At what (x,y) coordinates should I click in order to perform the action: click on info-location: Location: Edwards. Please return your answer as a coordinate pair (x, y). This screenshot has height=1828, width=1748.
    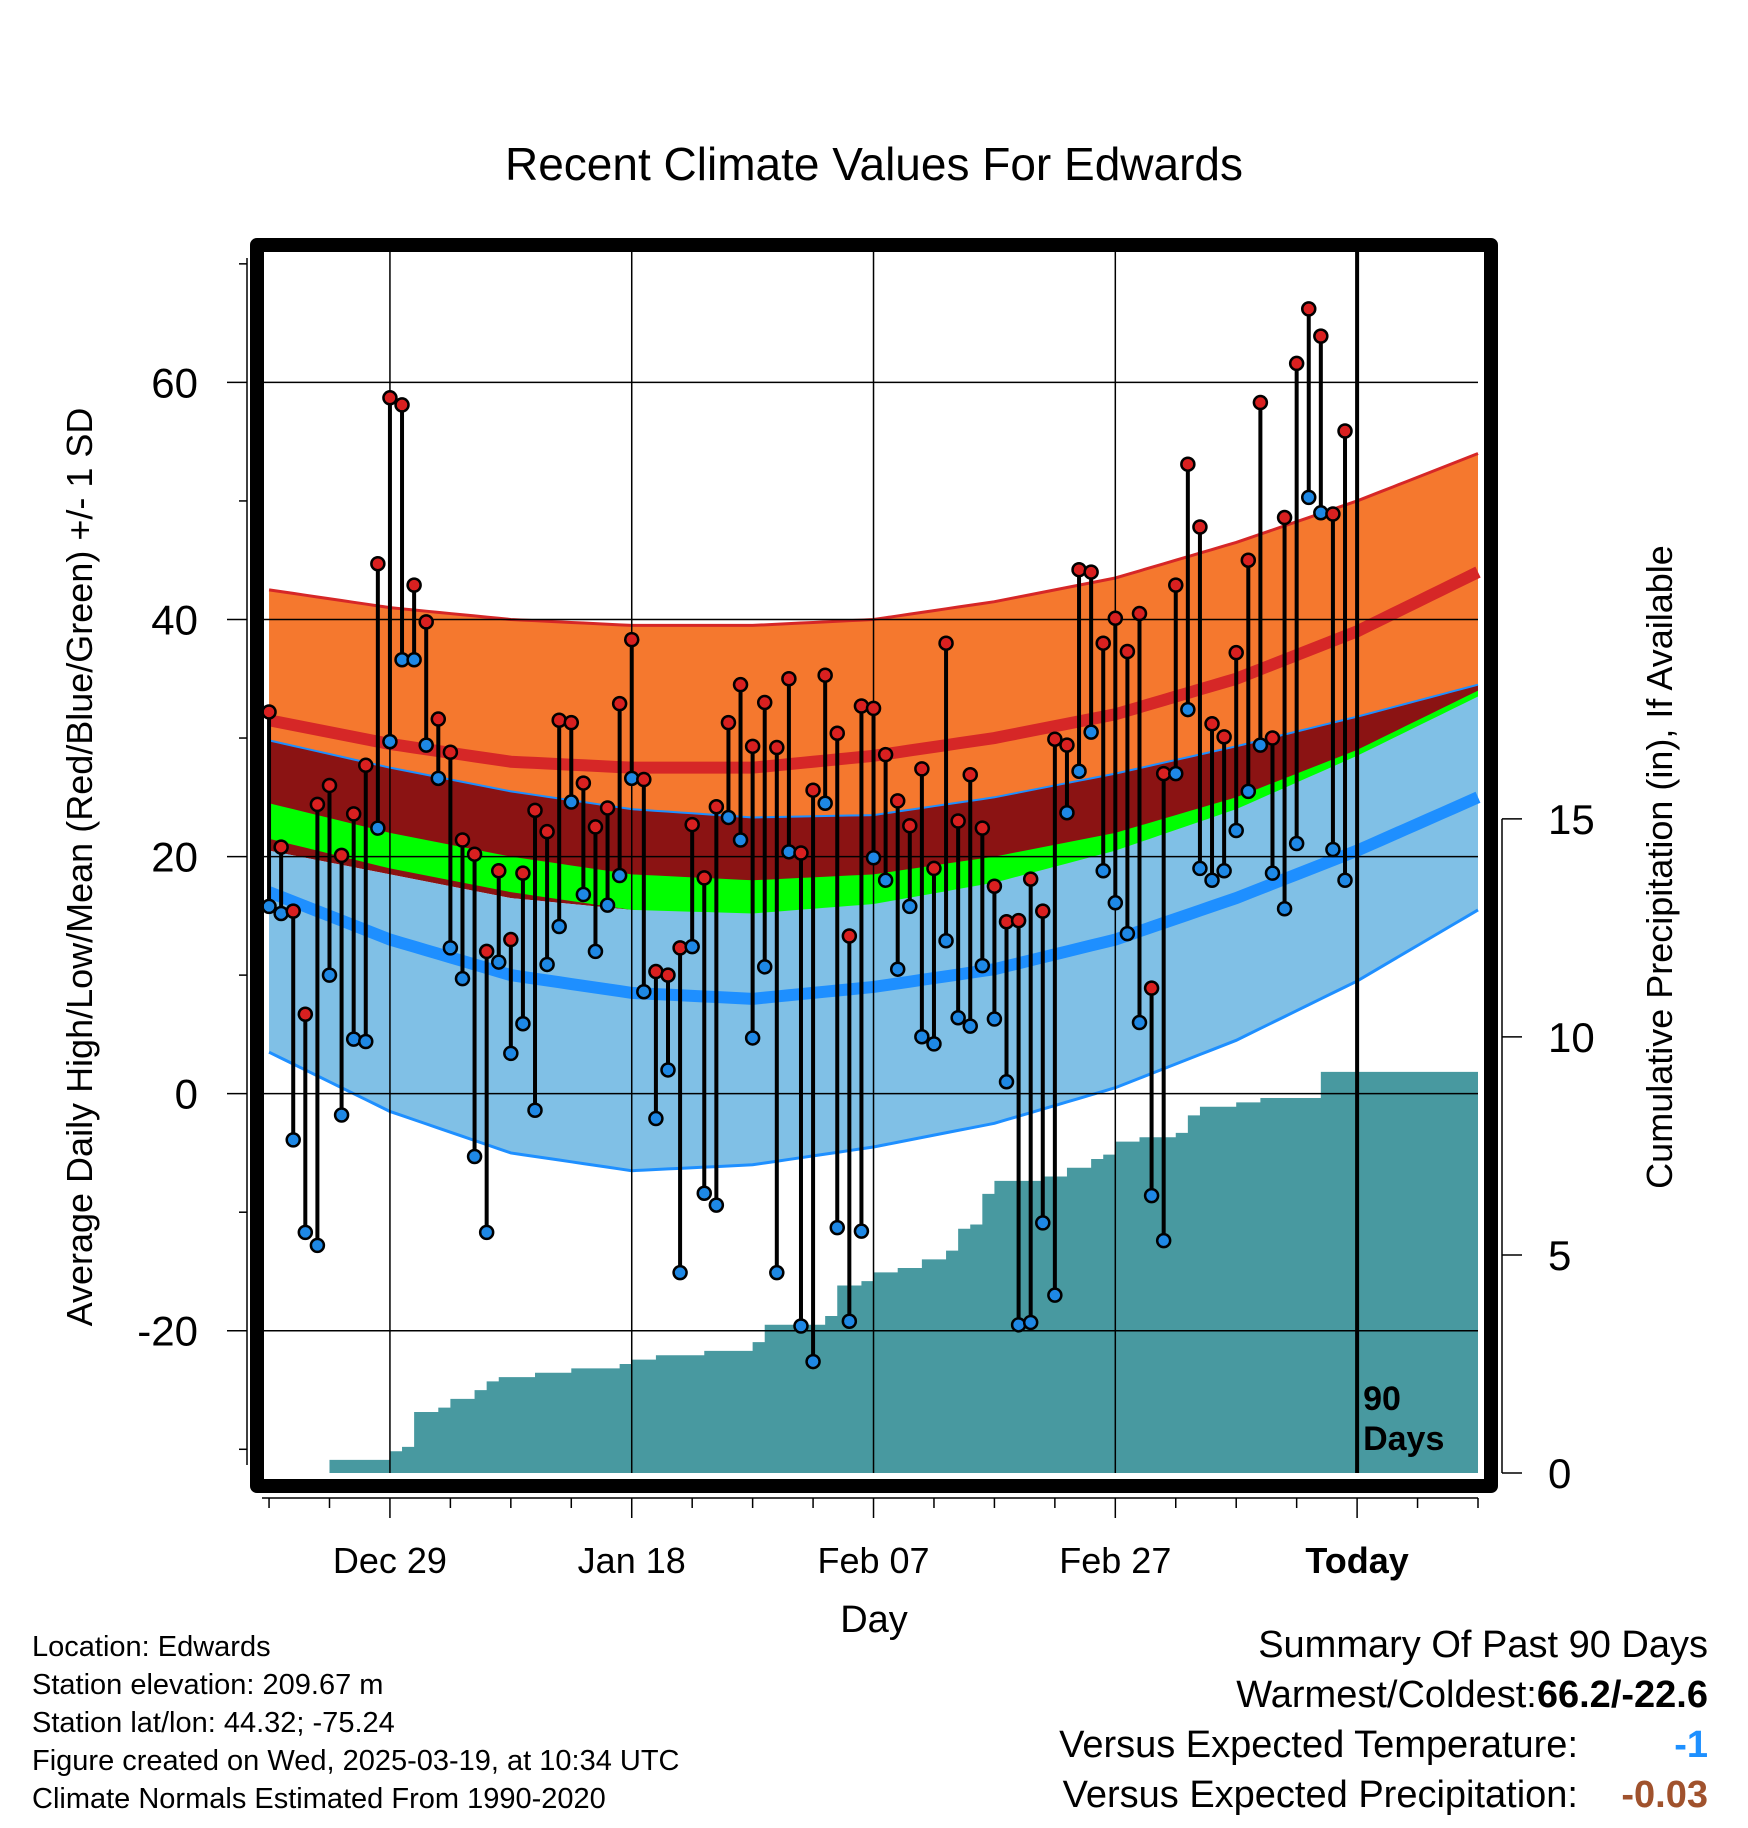
    Looking at the image, I should click on (151, 1647).